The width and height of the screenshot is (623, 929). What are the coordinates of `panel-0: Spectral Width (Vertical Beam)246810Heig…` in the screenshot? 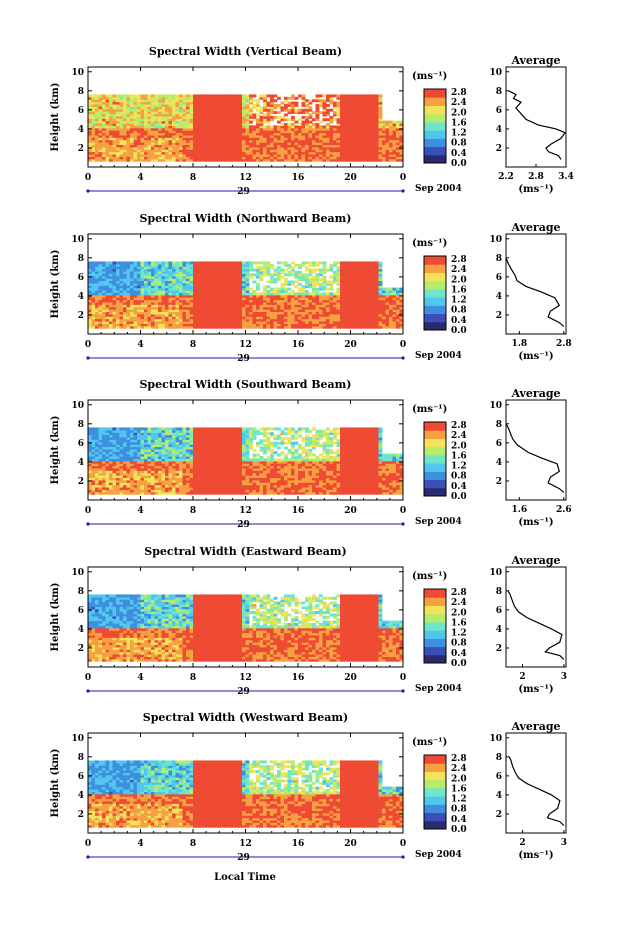 It's located at (312, 121).